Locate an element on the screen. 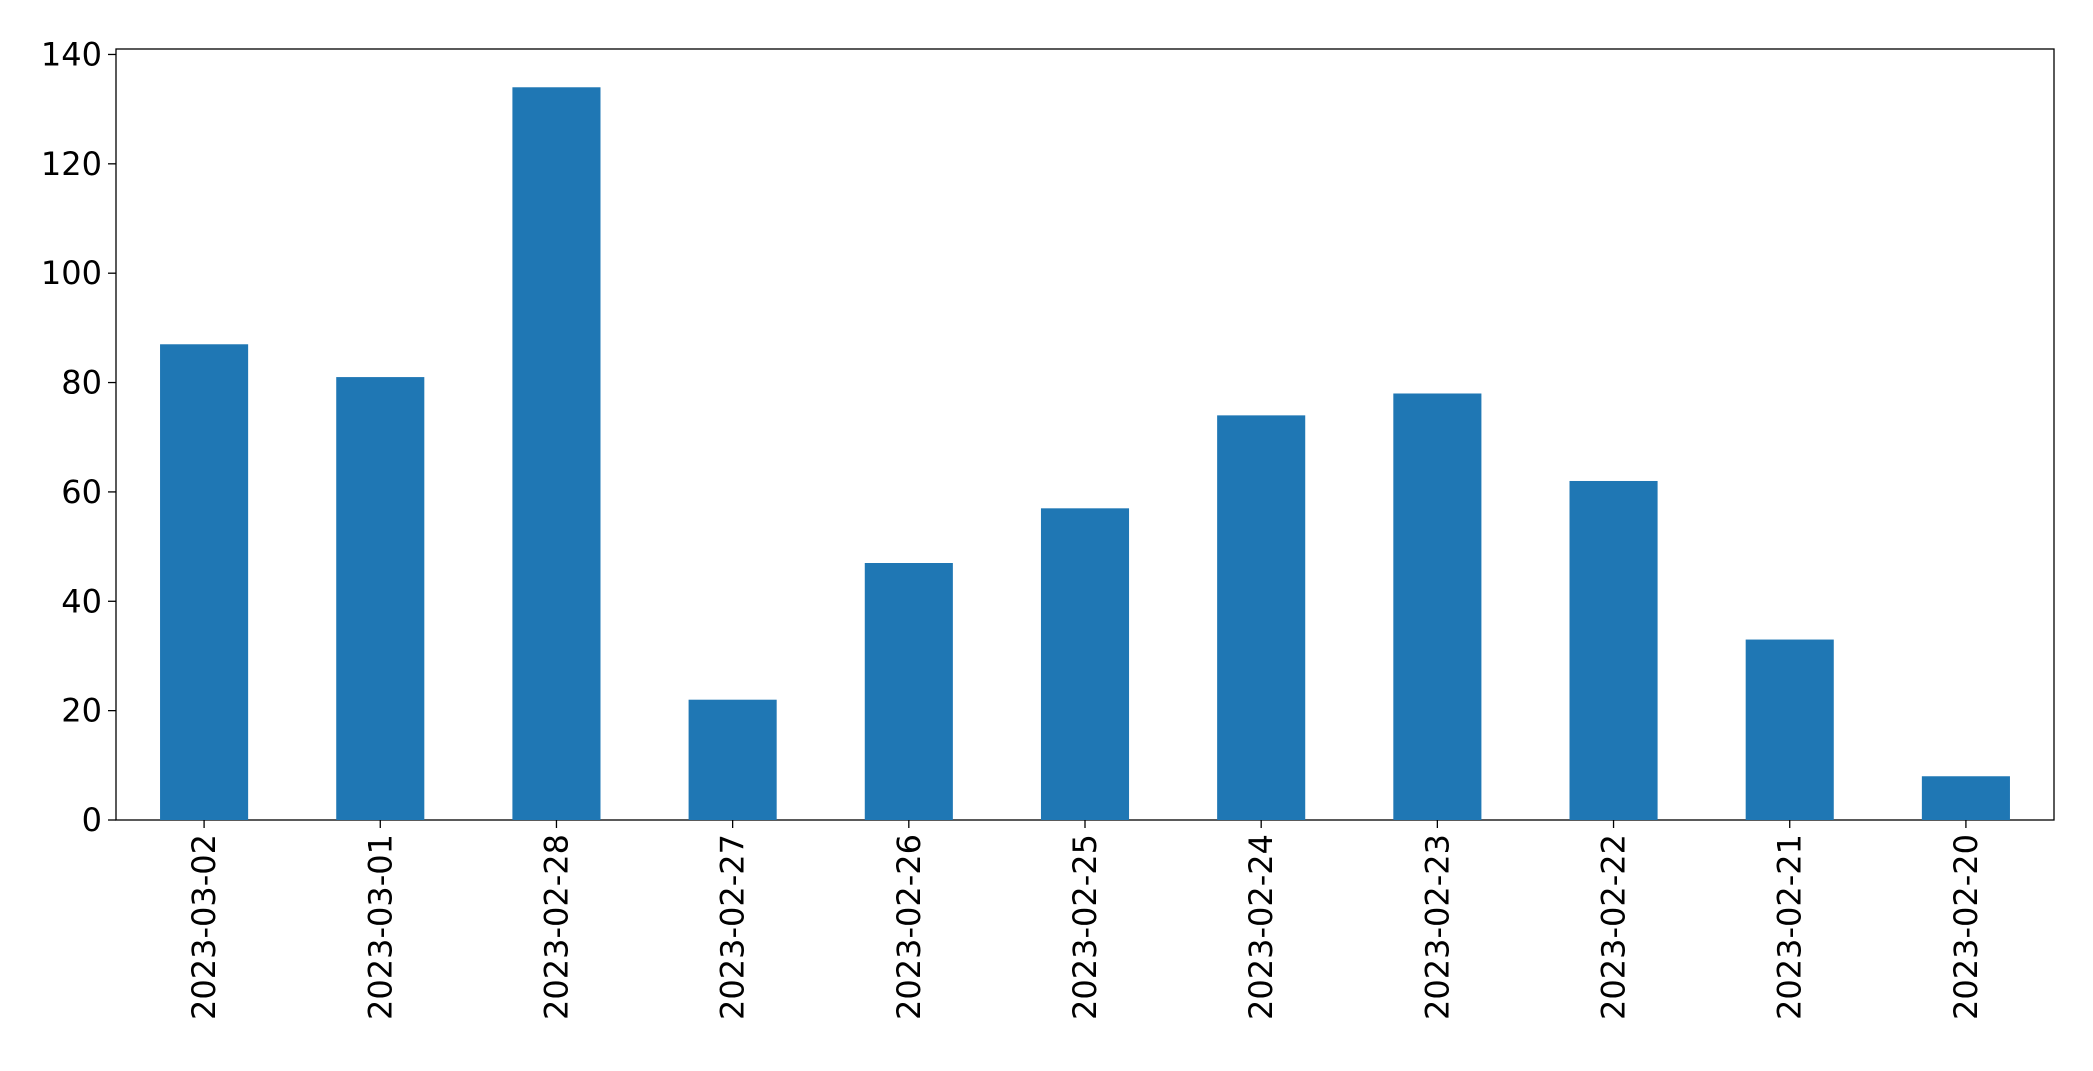 The image size is (2093, 1071). y-tick-label: 60 is located at coordinates (81, 492).